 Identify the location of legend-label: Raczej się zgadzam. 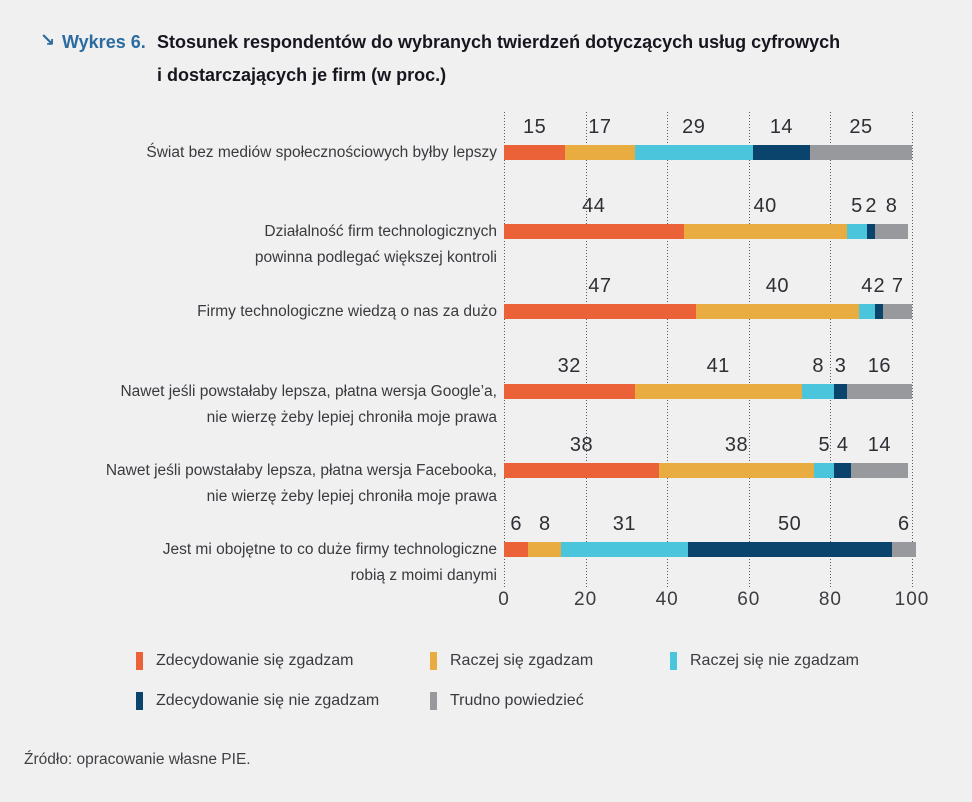
(522, 660).